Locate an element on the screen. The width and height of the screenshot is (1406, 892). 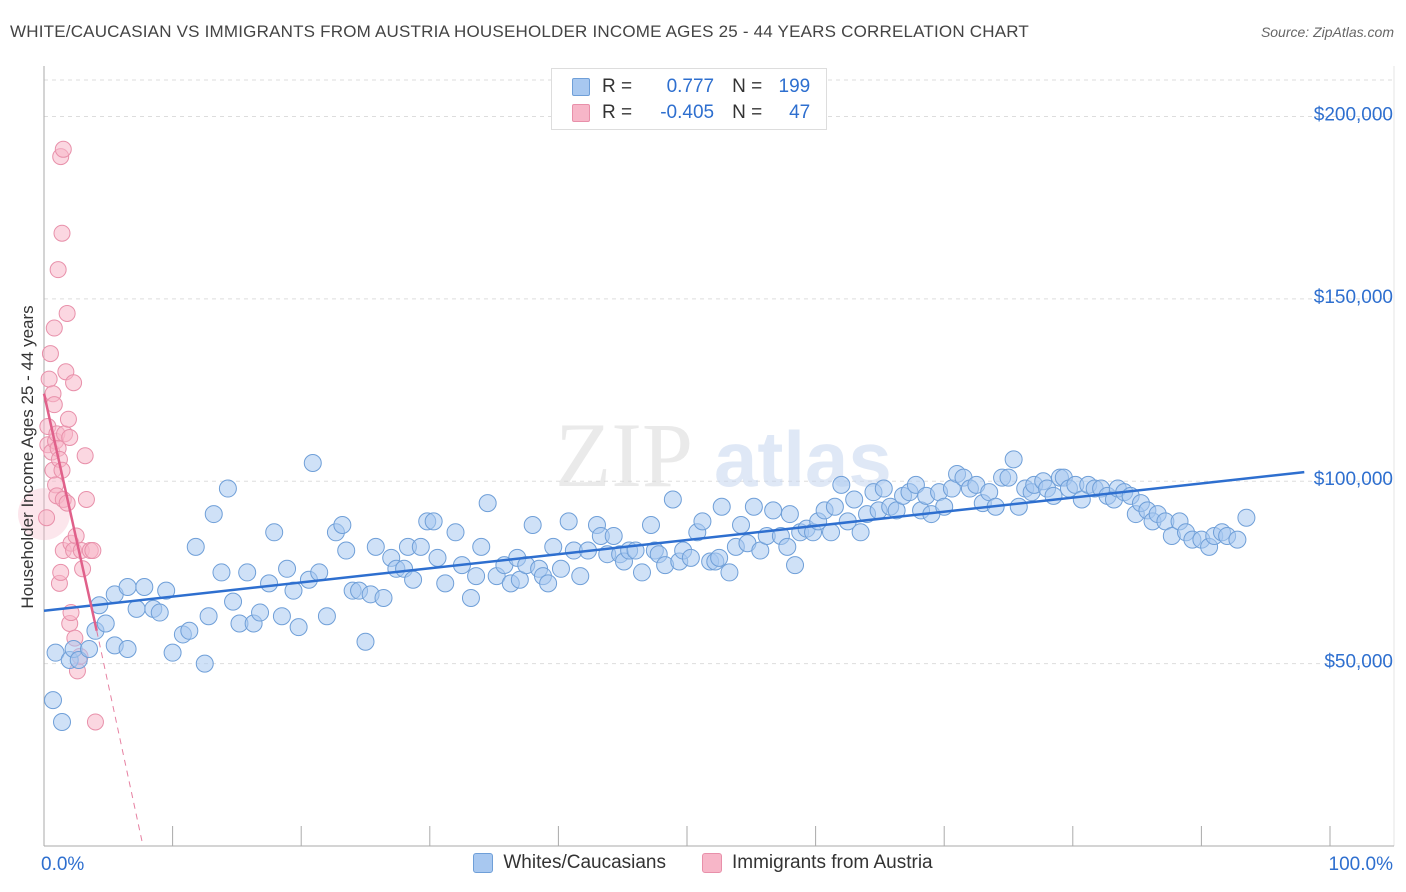
legend-swatch-white is located at coordinates (581, 87).